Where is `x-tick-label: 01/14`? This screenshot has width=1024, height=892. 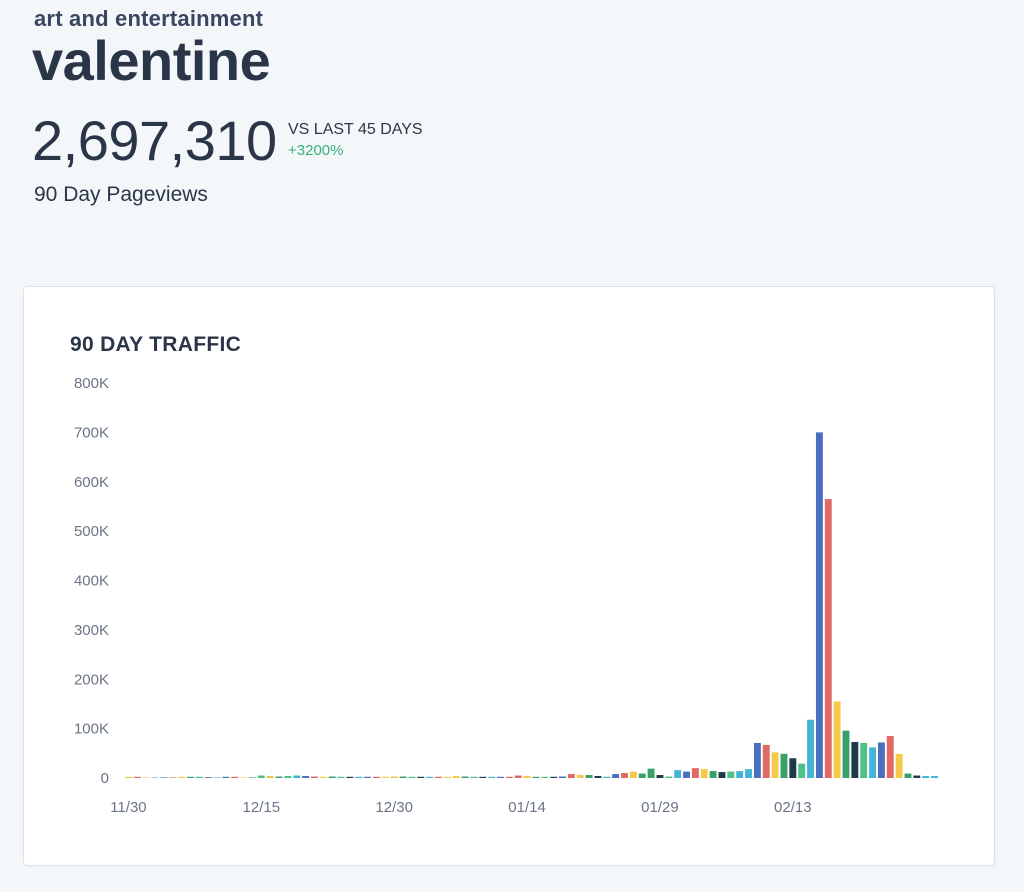
x-tick-label: 01/14 is located at coordinates (527, 807).